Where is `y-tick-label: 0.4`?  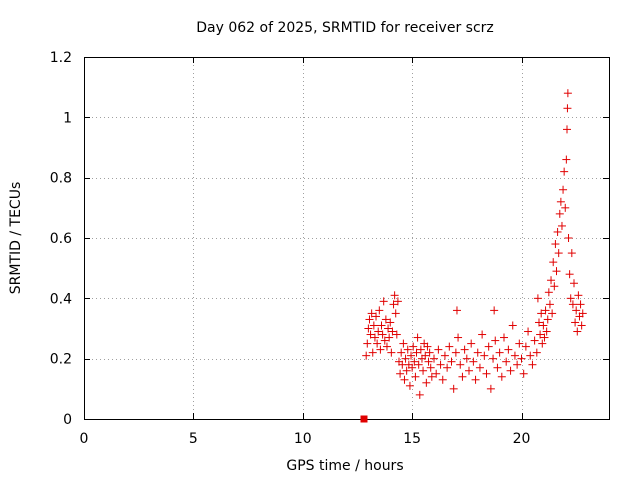
y-tick-label: 0.4 is located at coordinates (61, 299).